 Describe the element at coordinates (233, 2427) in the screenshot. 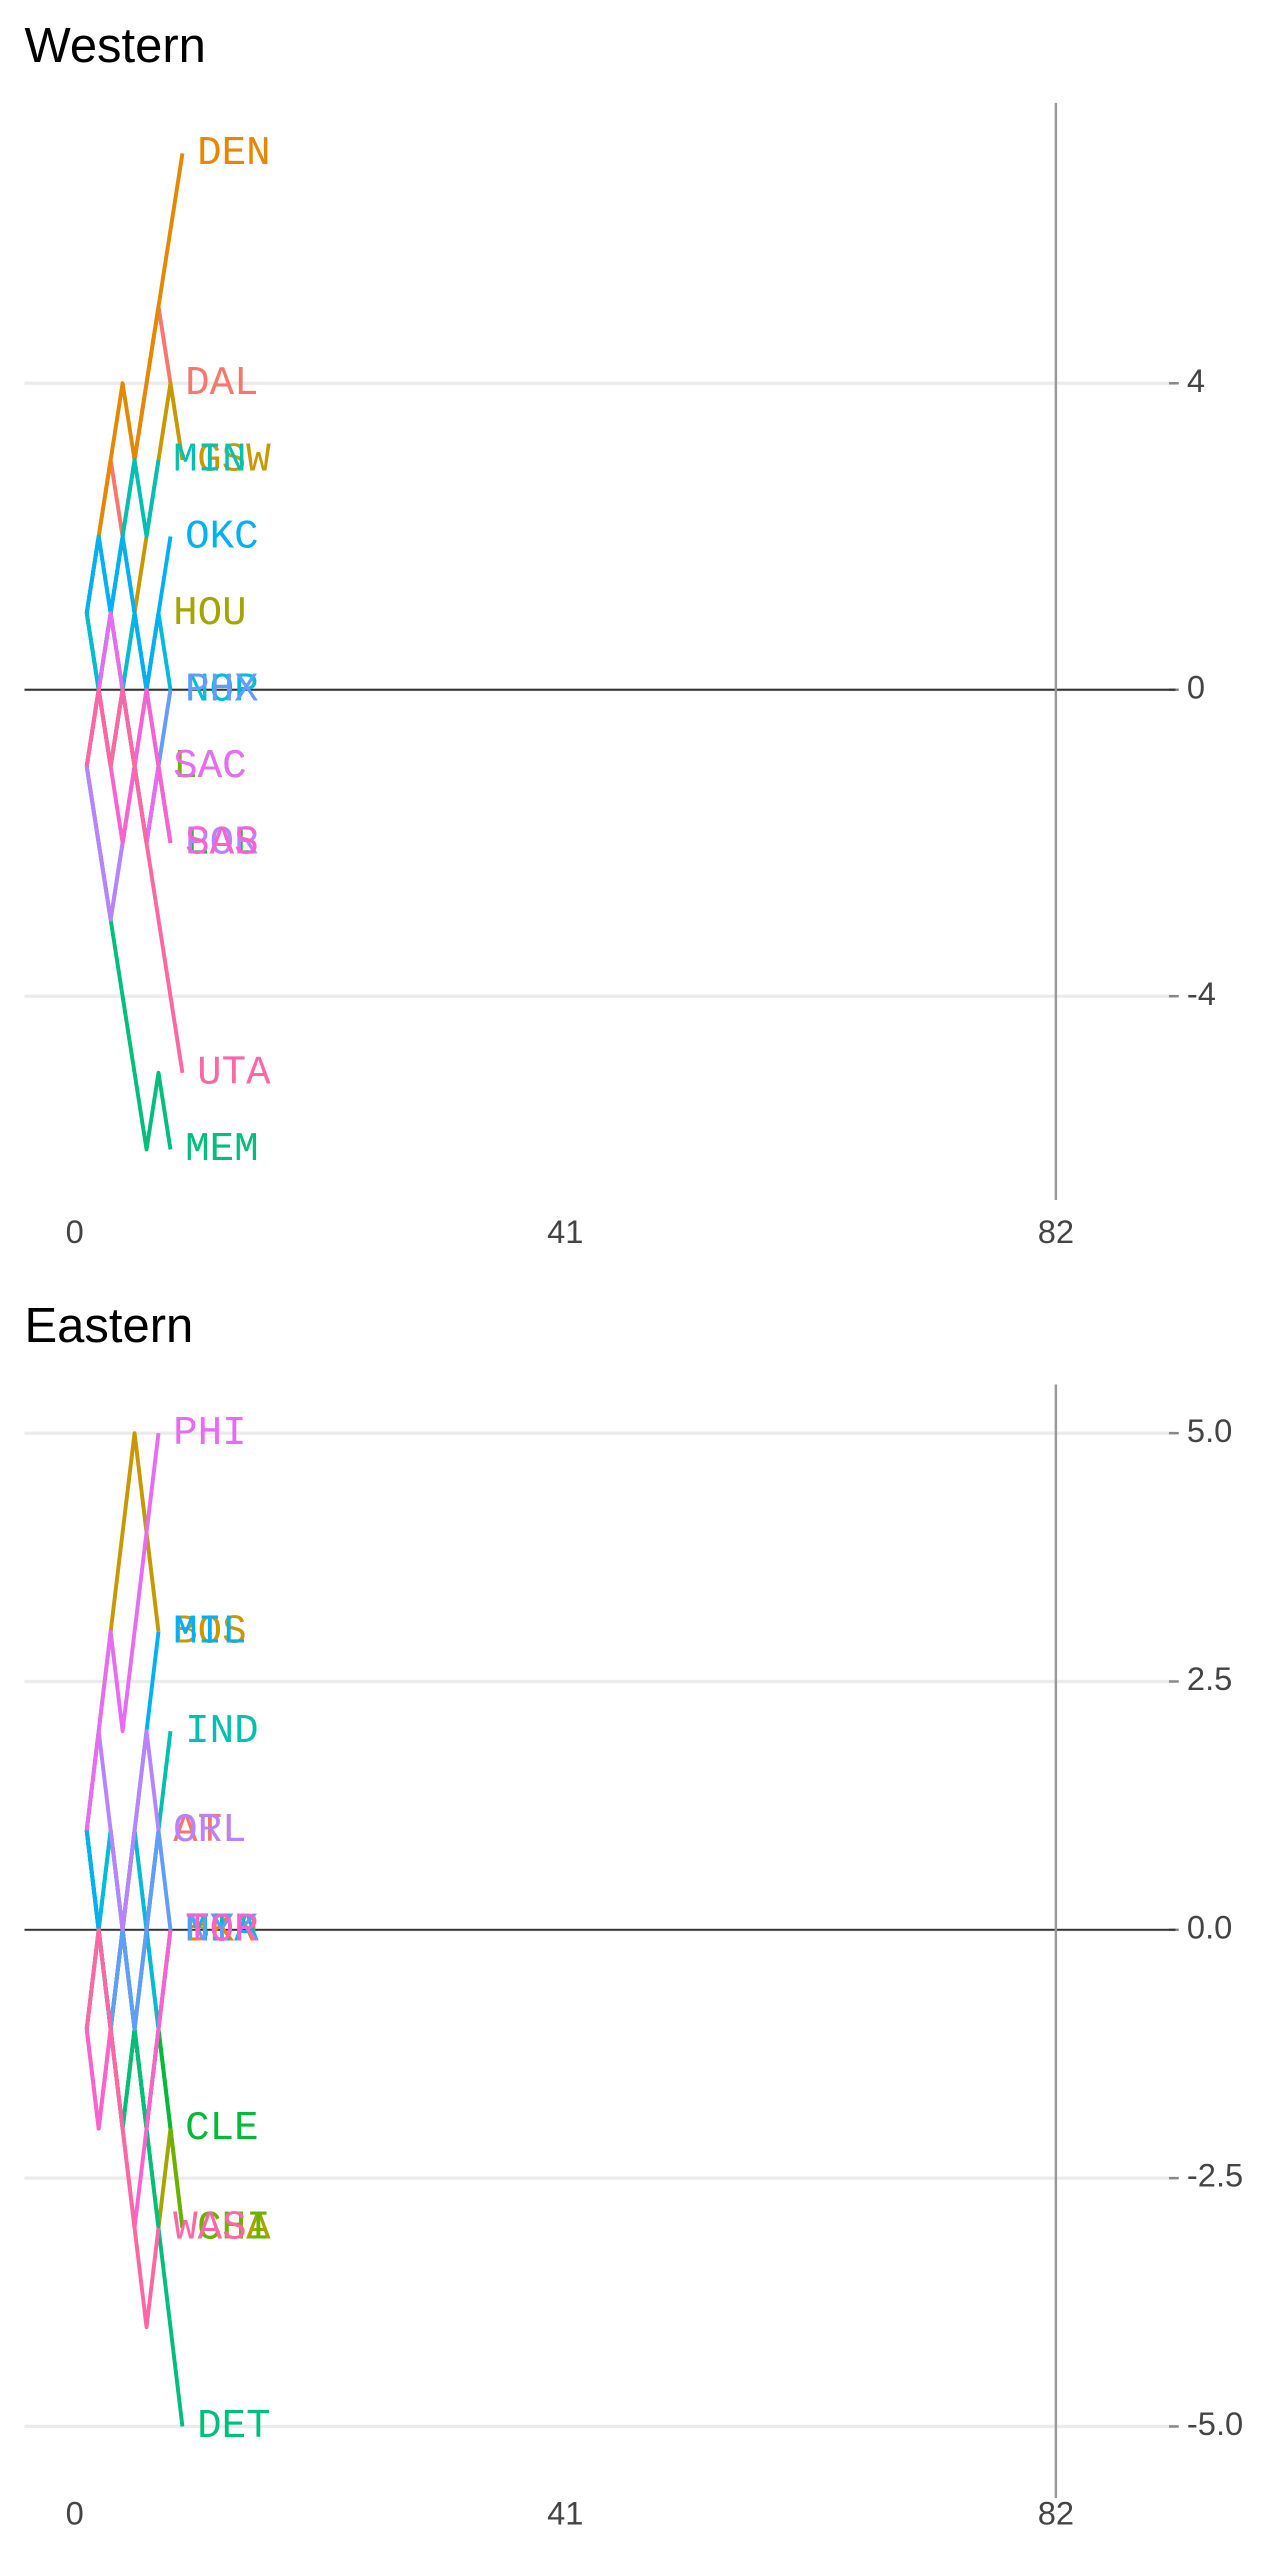

I see `team-label: DET` at that location.